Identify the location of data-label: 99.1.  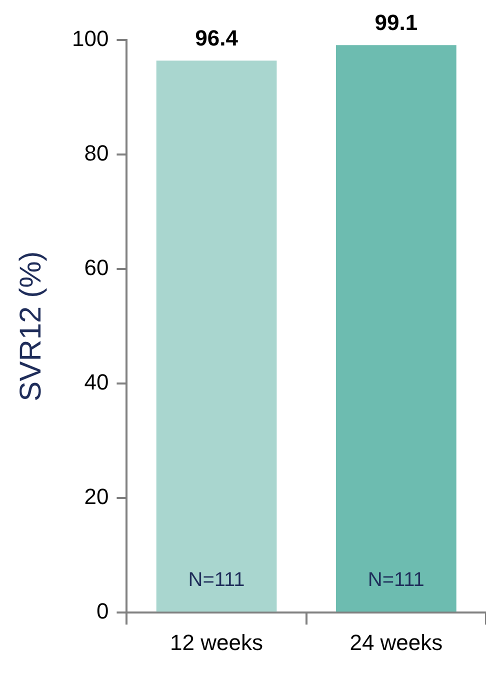
(396, 23).